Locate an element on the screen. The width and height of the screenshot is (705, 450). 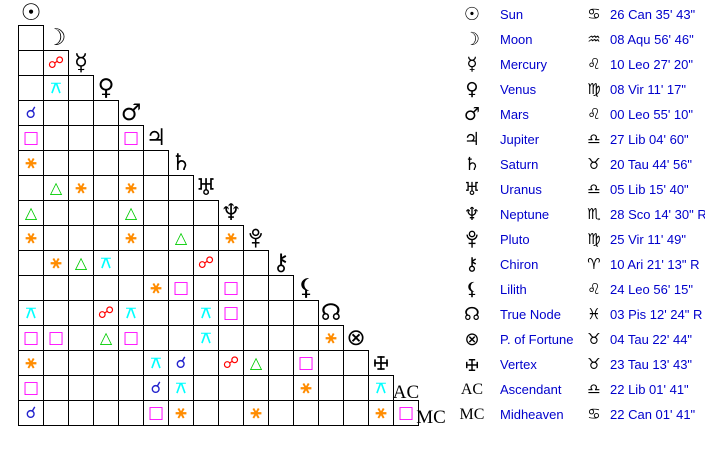
planet-name: P. of Fortune is located at coordinates (537, 339).